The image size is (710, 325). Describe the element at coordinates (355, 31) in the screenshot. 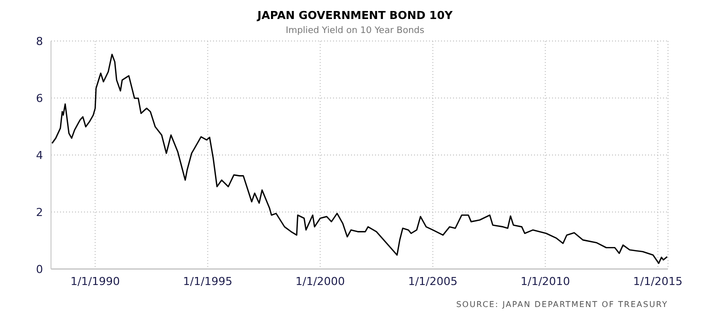

I see `chart-subtitle: Implied Yield on 10 Year Bonds` at that location.